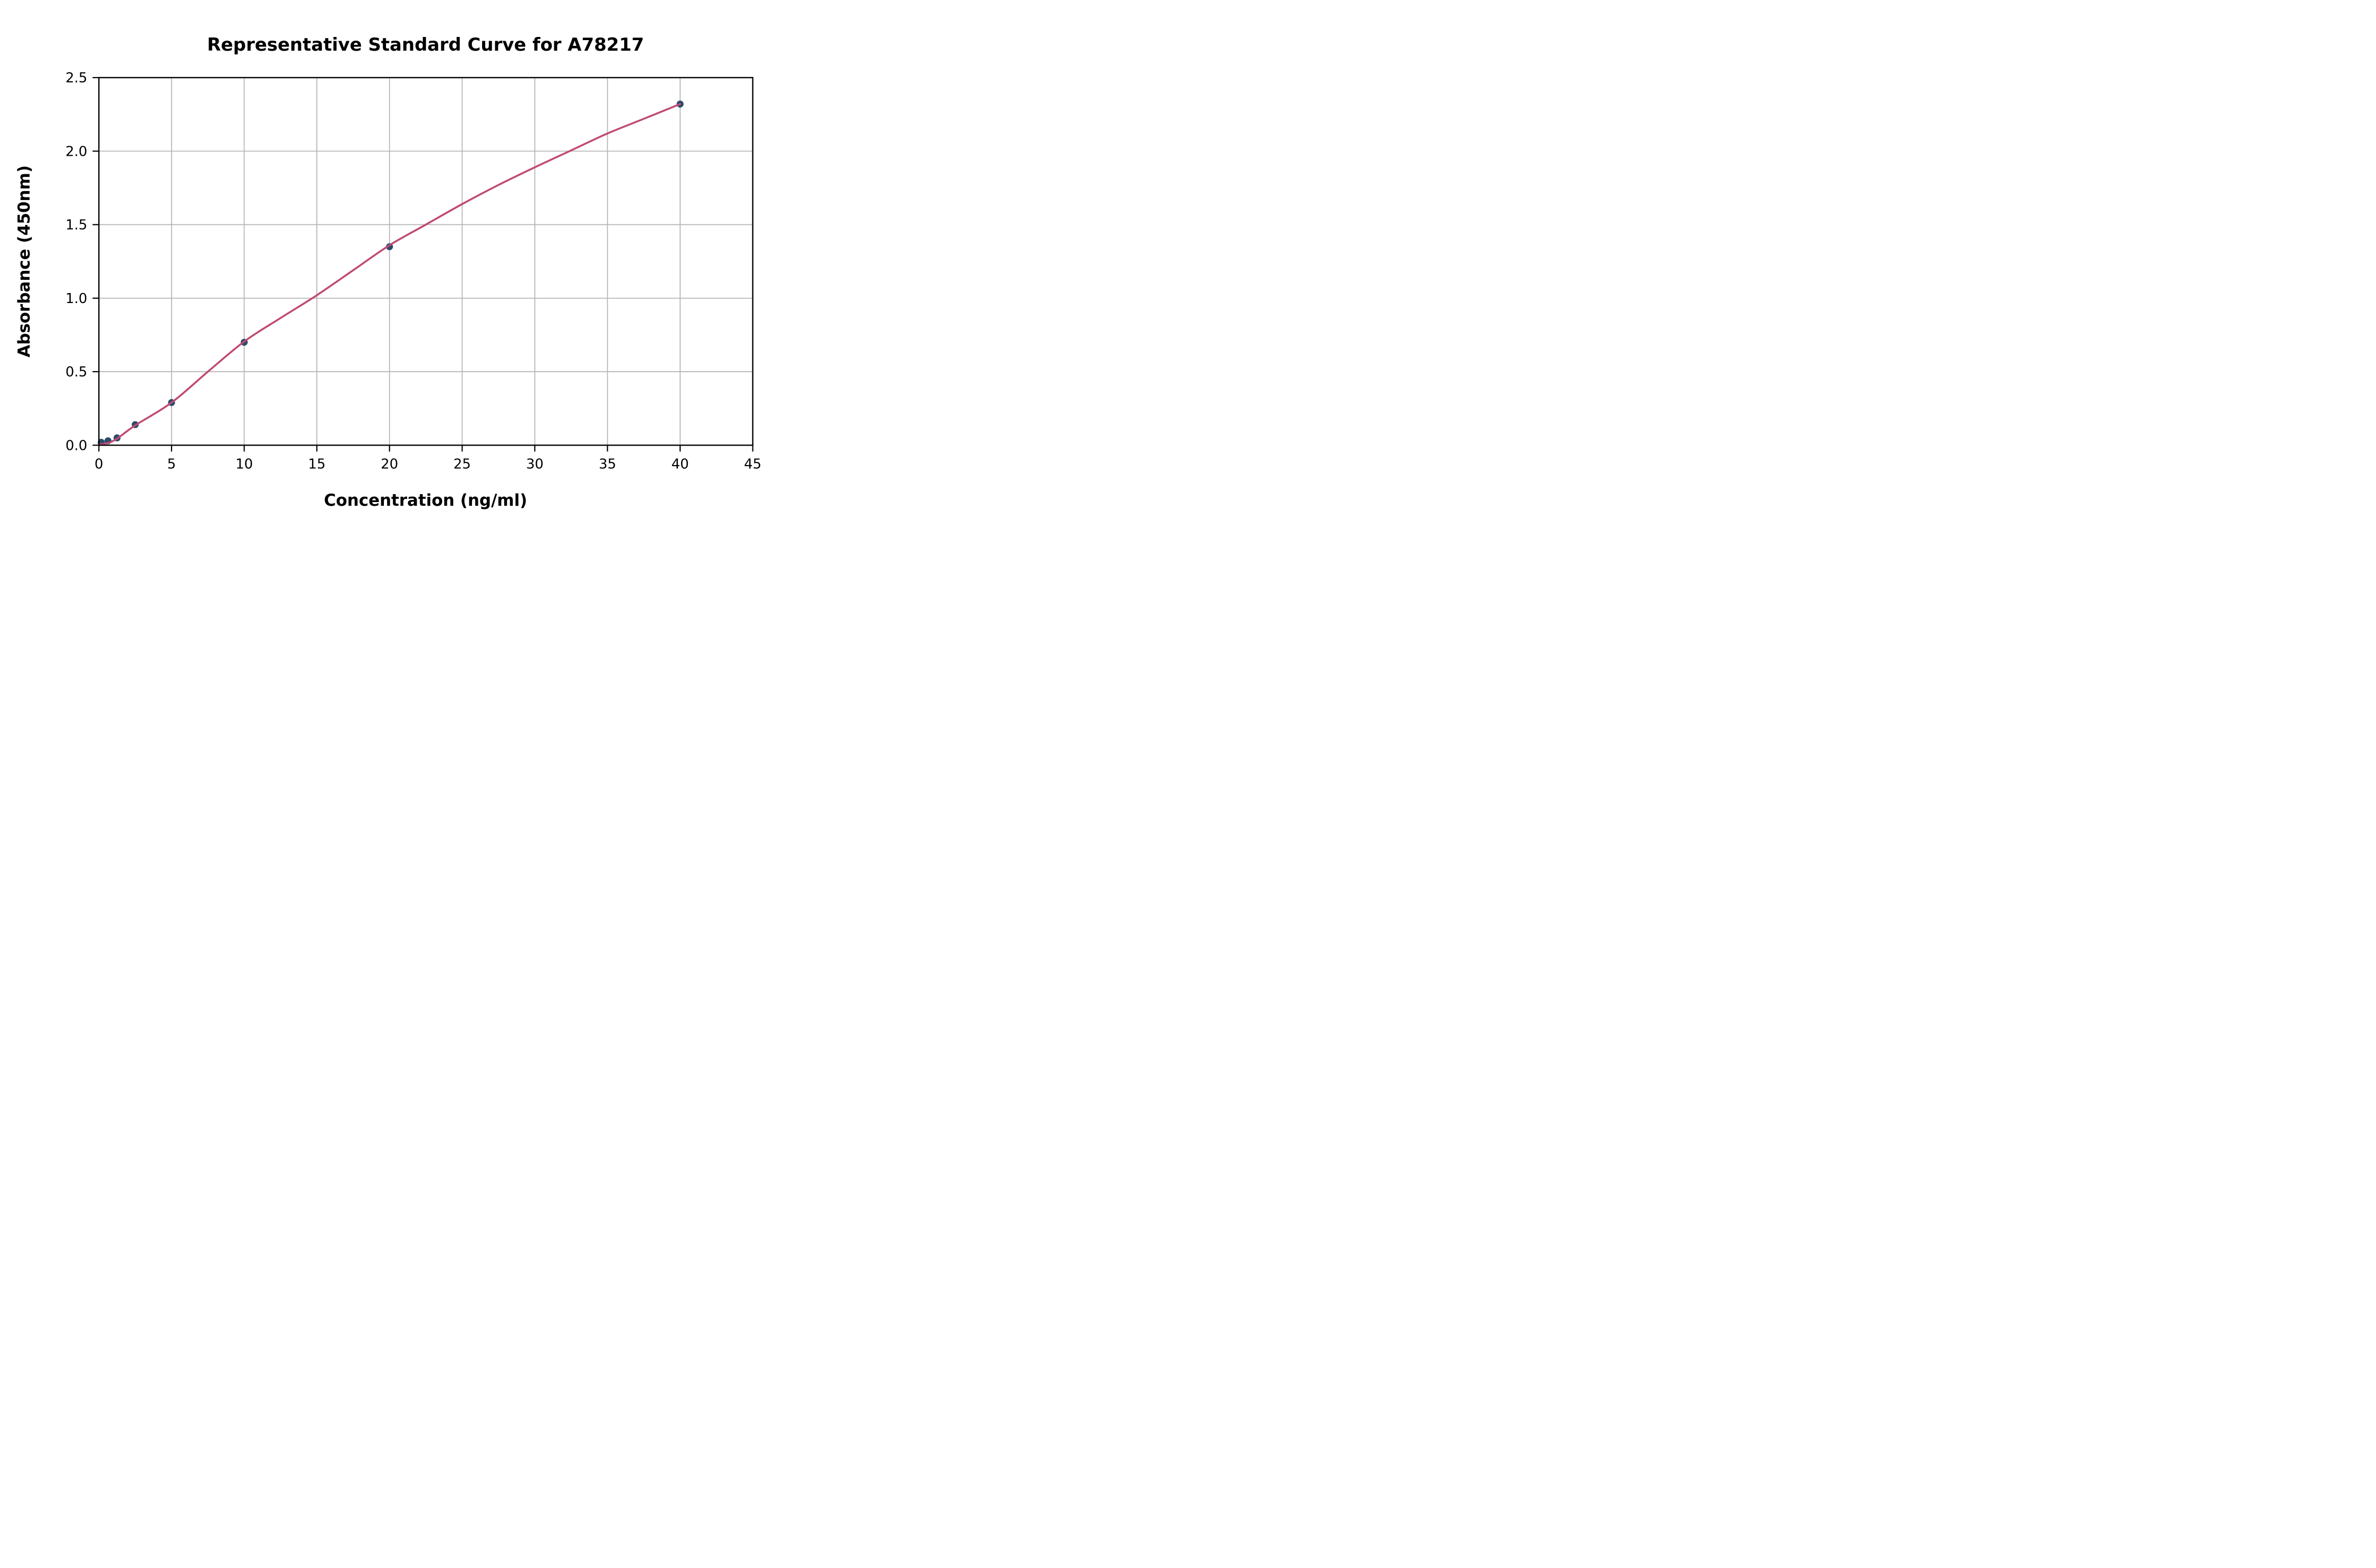 The width and height of the screenshot is (2376, 1568). What do you see at coordinates (425, 44) in the screenshot?
I see `chart-title: Representative Standard Curve for A78217` at bounding box center [425, 44].